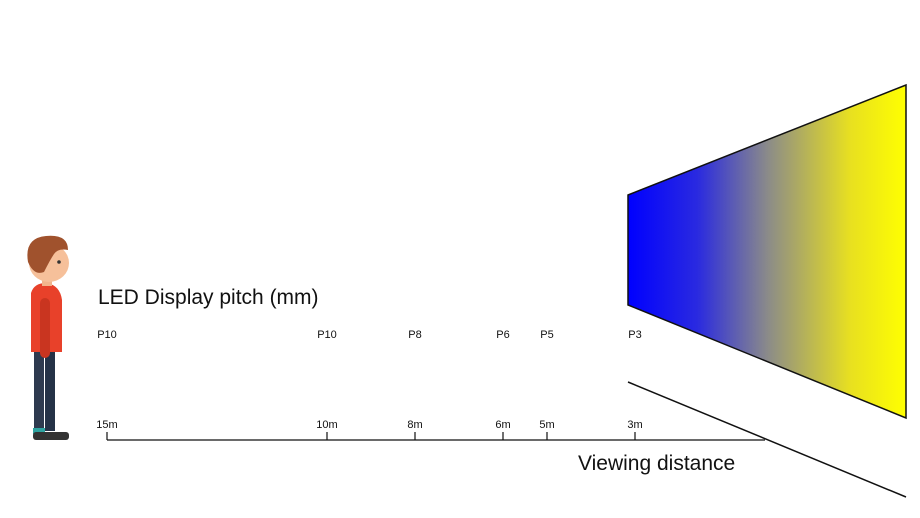 Image resolution: width=920 pixels, height=518 pixels. Describe the element at coordinates (414, 425) in the screenshot. I see `distance-label: 8m` at that location.